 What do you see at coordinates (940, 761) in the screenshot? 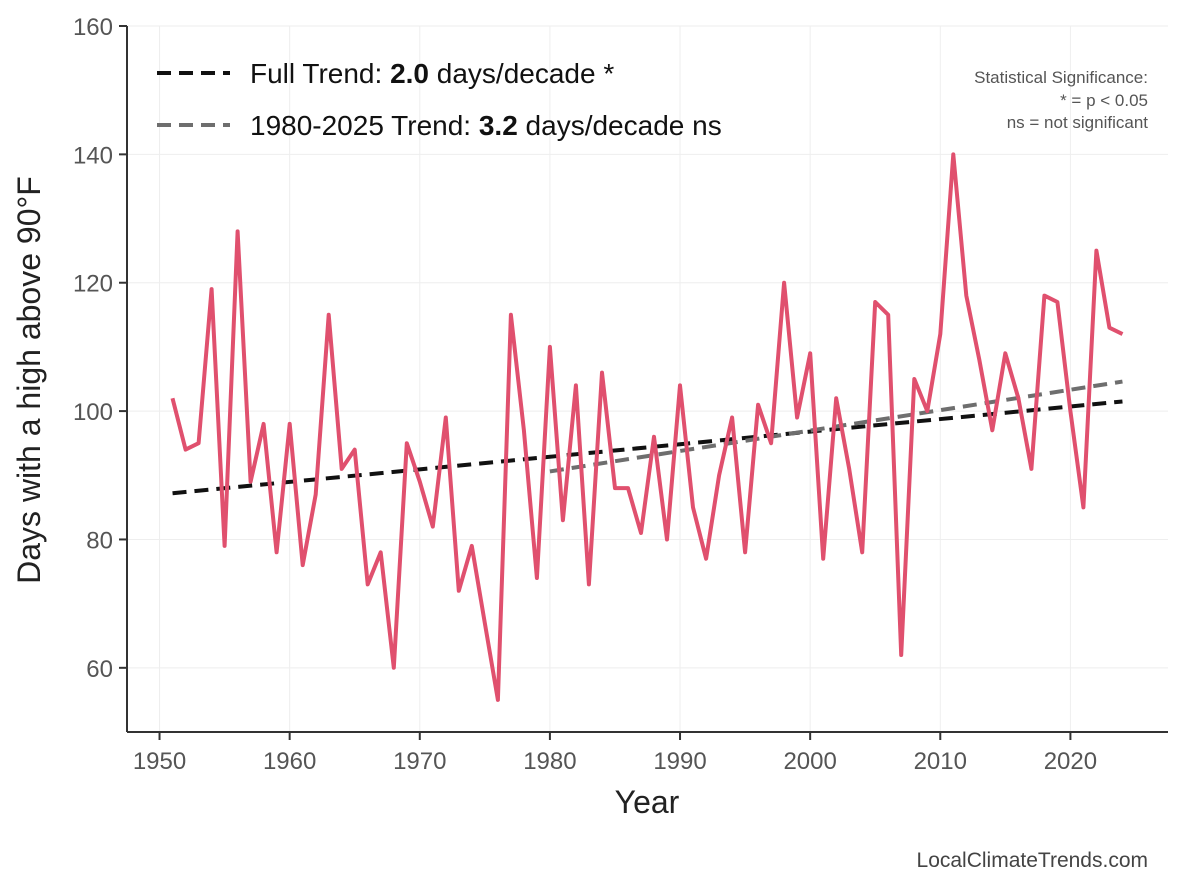
I see `x-tick-label: 2010` at bounding box center [940, 761].